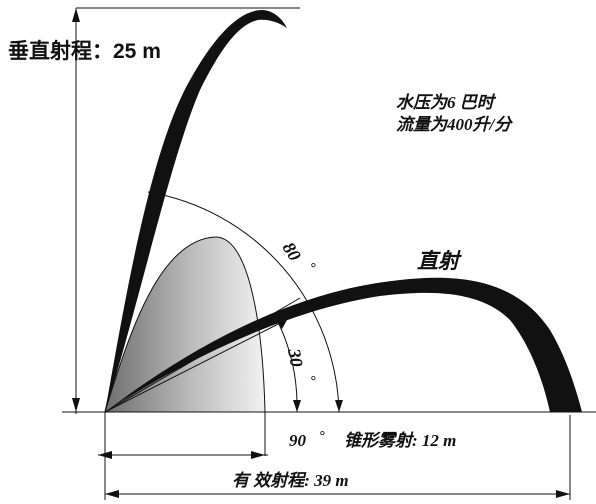 The width and height of the screenshot is (596, 504). Describe the element at coordinates (400, 440) in the screenshot. I see `cone-spray-label: 锥形雾射: 12 m` at that location.